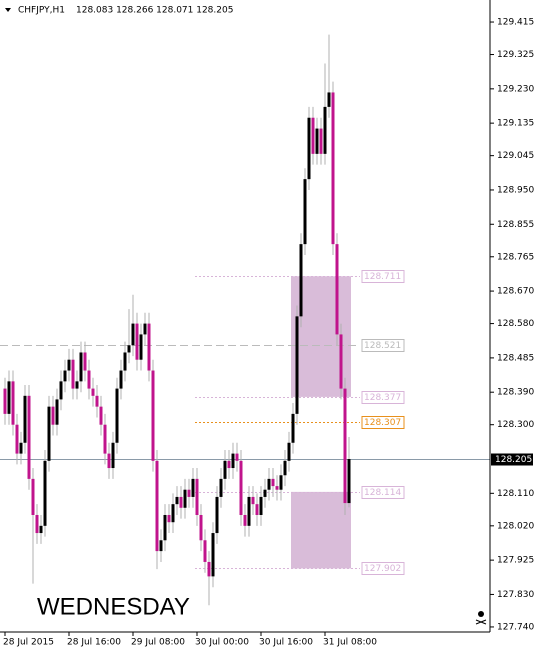 Image resolution: width=534 pixels, height=650 pixels. I want to click on x-tick-label: 30 Jul 00:00, so click(222, 643).